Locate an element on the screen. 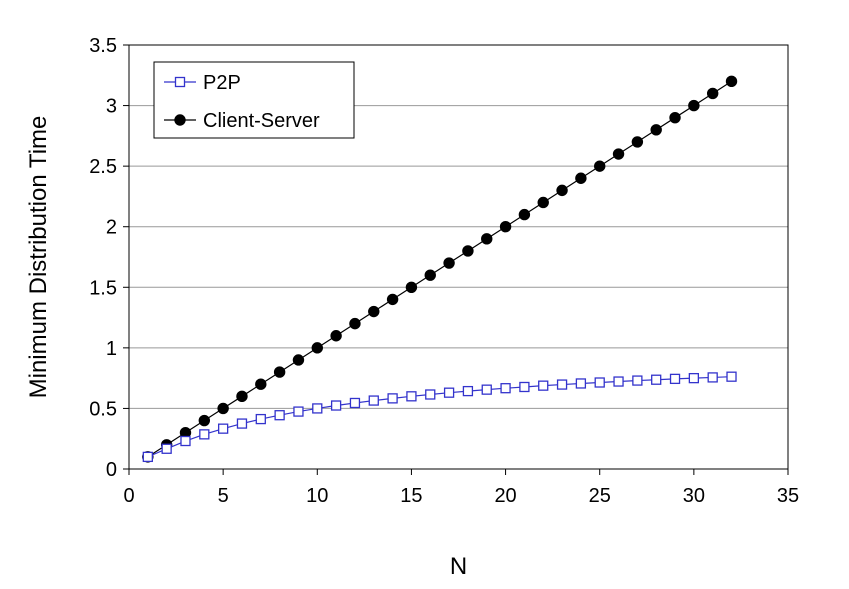 This screenshot has width=849, height=589. x-tick-label: 30 is located at coordinates (694, 496).